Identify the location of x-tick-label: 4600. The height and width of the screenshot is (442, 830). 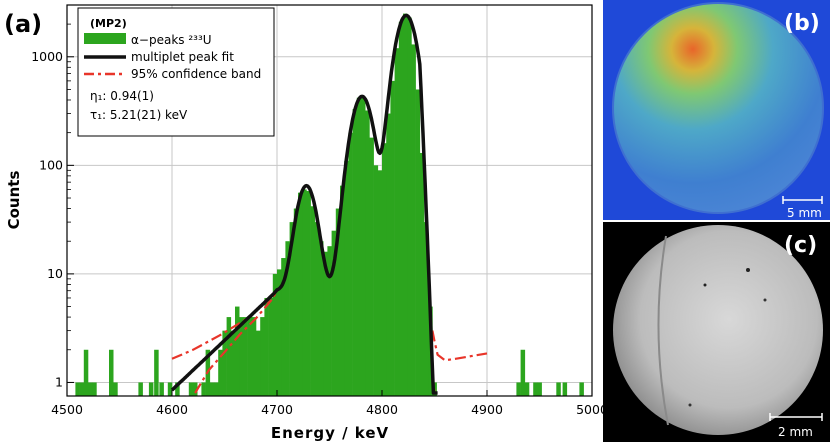
(172, 409).